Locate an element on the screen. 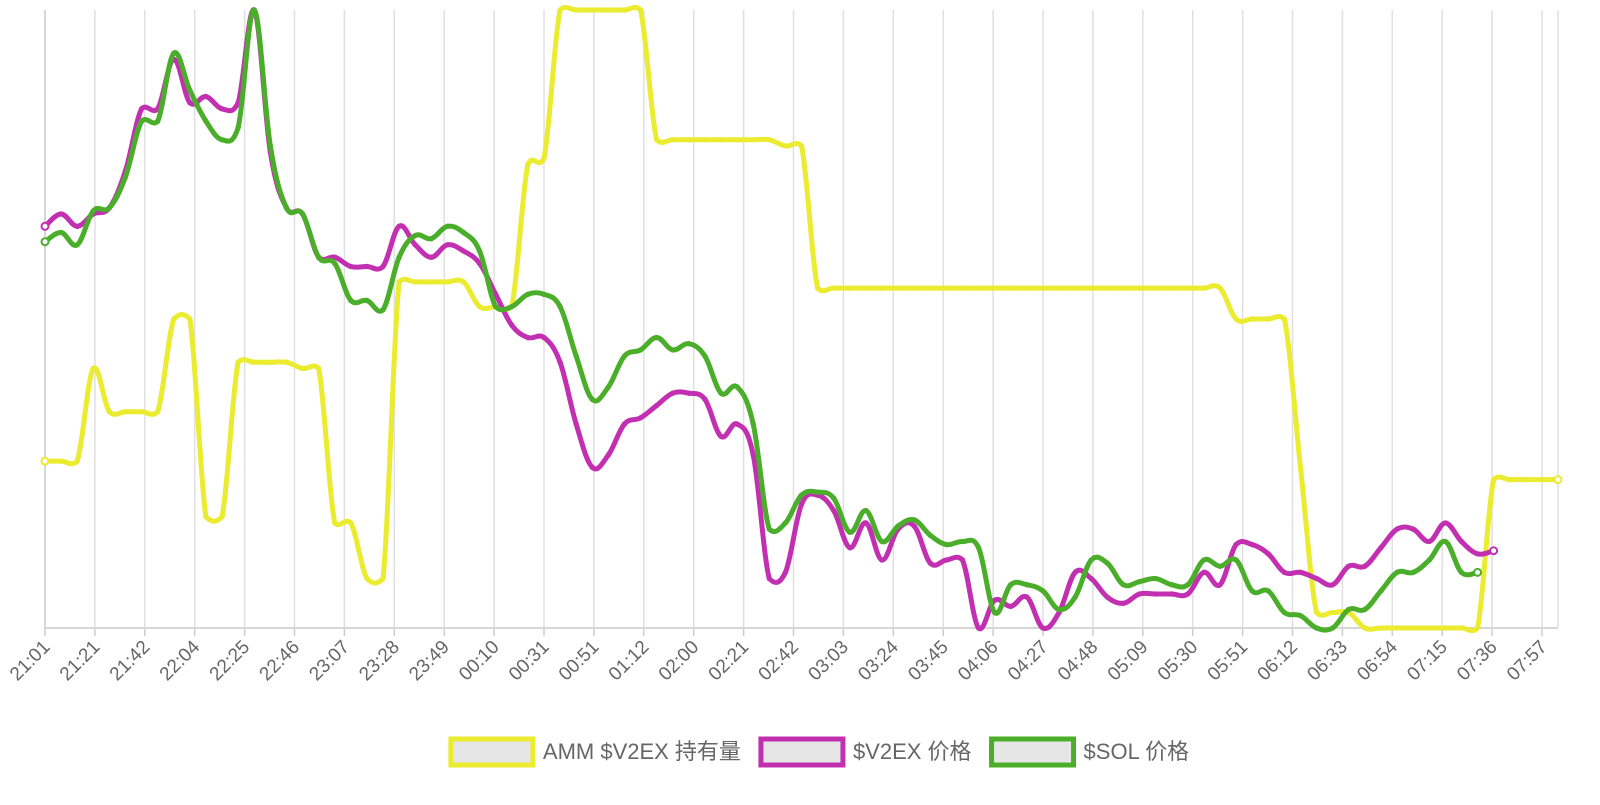  x-tick-label: 06:54 is located at coordinates (1377, 660).